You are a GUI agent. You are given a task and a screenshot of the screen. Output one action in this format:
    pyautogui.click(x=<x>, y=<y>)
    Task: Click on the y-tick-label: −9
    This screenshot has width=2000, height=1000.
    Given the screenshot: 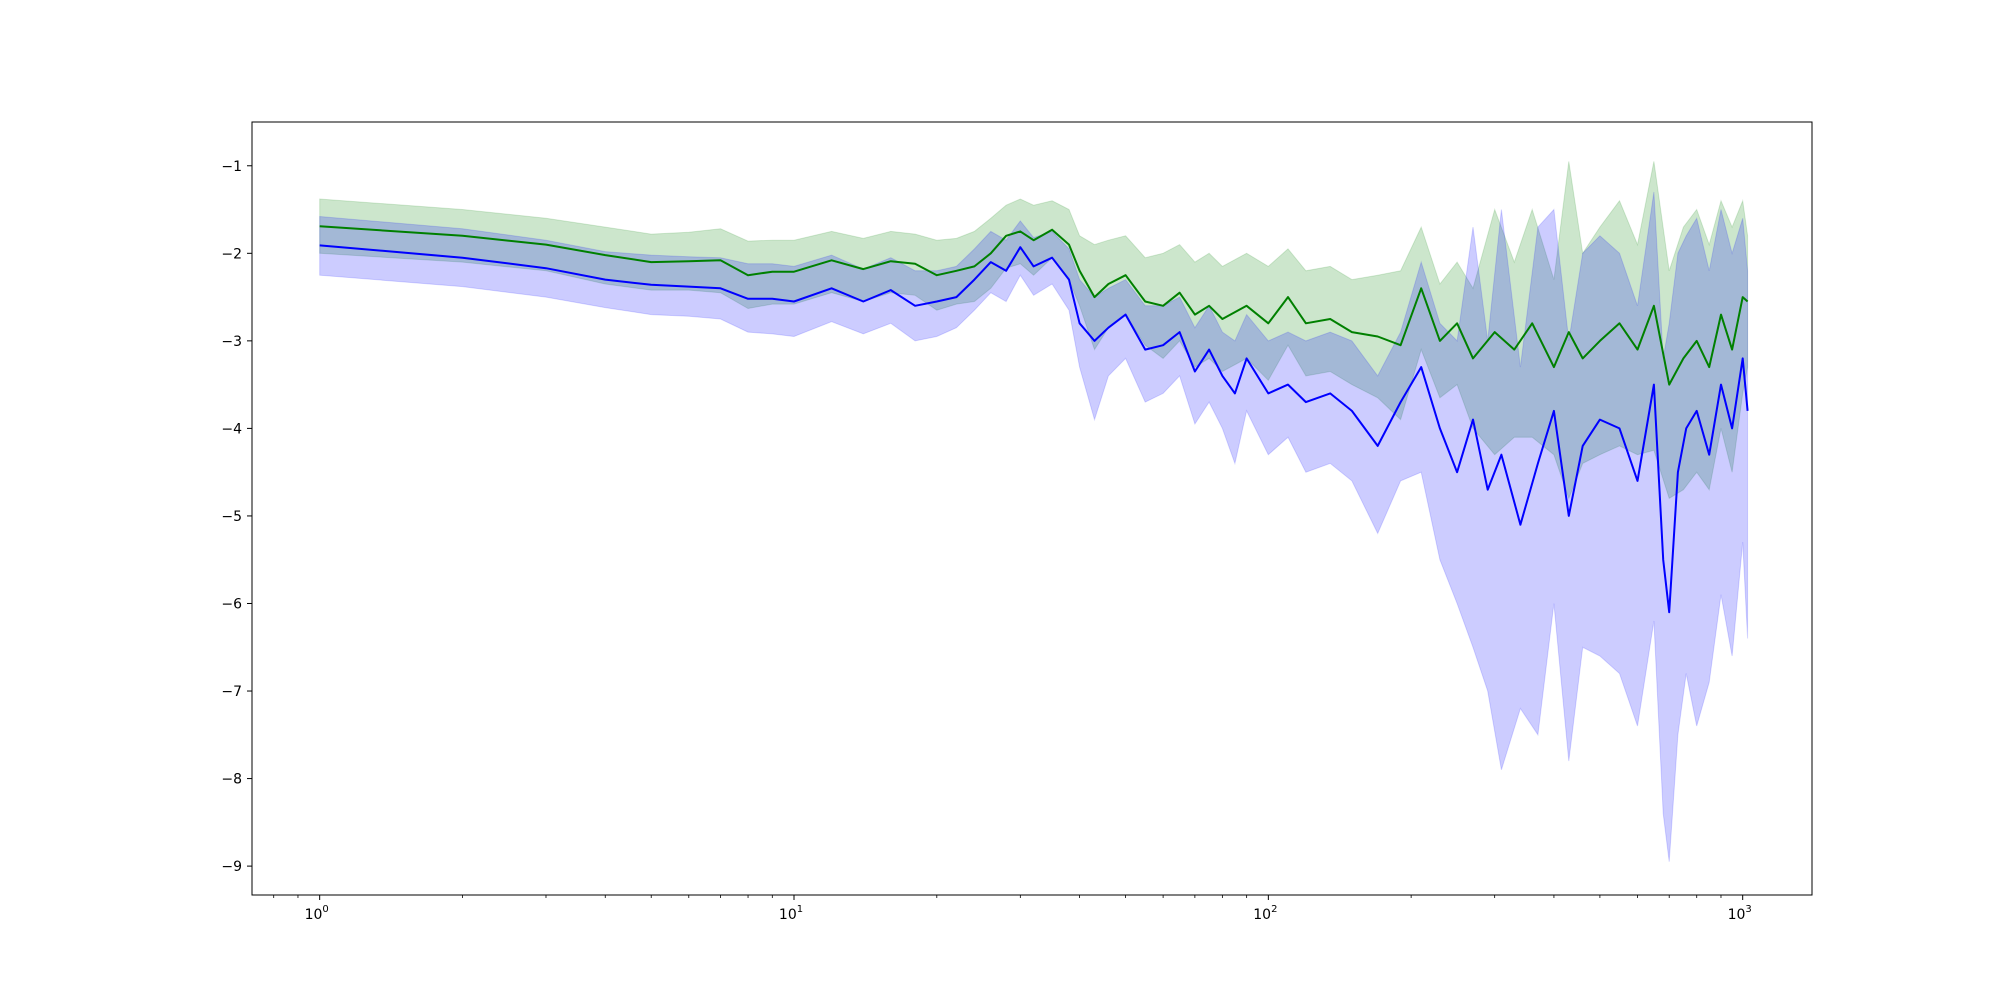 What is the action you would take?
    pyautogui.click(x=231, y=867)
    